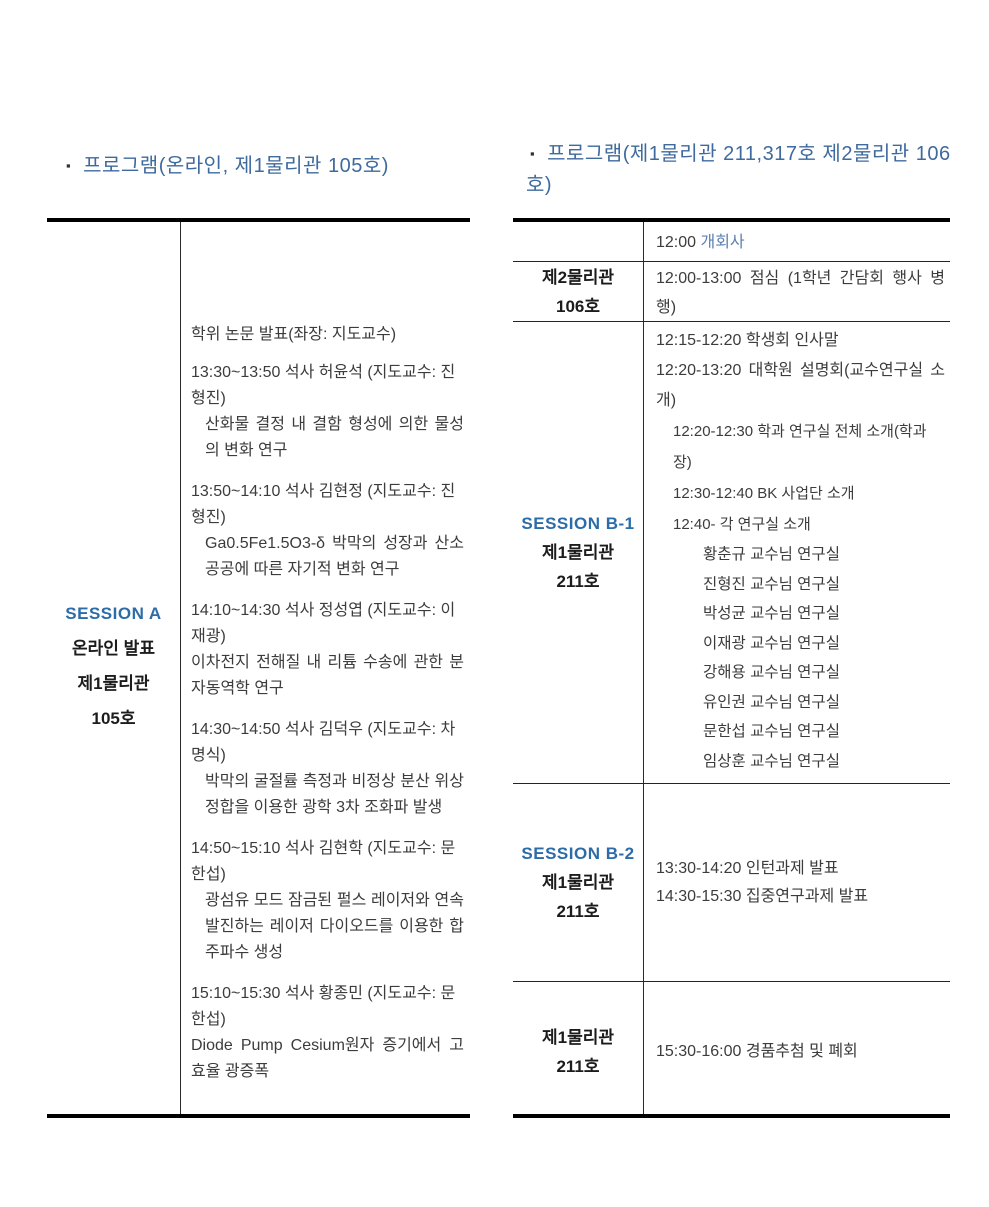  I want to click on program-header-offline-text: 프로그램(제1물리관 211,317호 제2물리관 106호), so click(738, 169).